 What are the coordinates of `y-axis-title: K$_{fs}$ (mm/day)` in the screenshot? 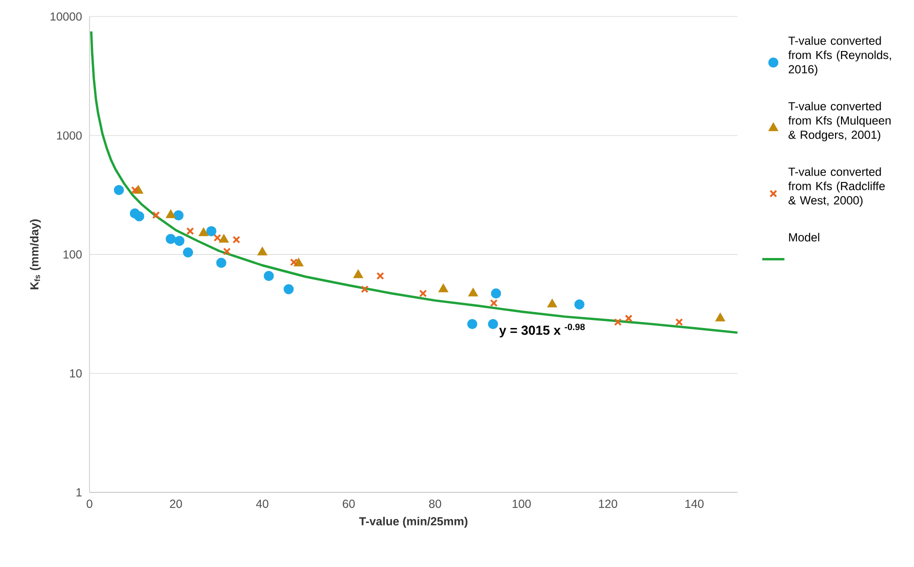 It's located at (35, 254).